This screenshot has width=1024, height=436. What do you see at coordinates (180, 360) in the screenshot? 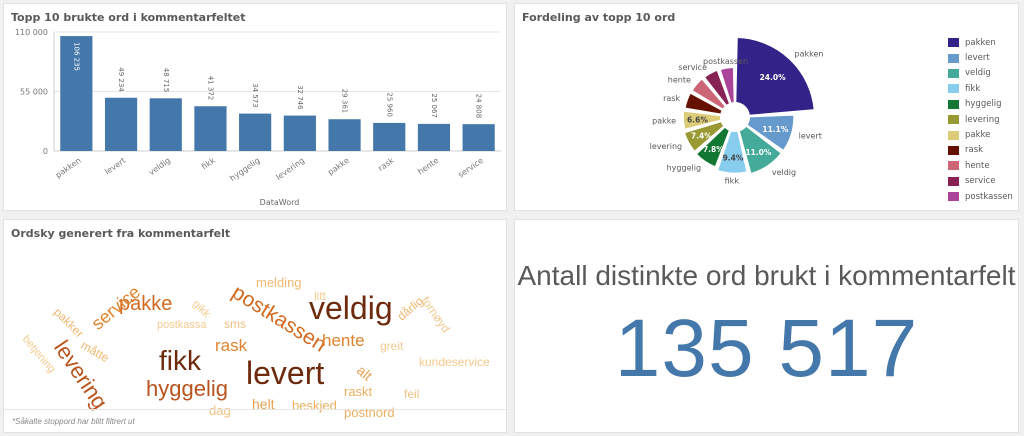
I see `cloud-word: fikk` at bounding box center [180, 360].